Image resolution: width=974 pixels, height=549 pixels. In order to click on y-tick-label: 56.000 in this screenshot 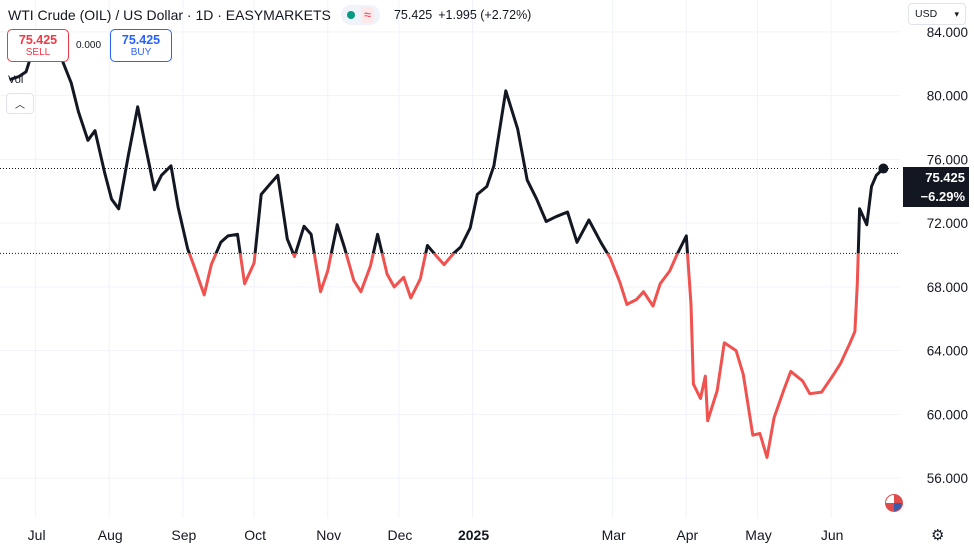, I will do `click(947, 478)`.